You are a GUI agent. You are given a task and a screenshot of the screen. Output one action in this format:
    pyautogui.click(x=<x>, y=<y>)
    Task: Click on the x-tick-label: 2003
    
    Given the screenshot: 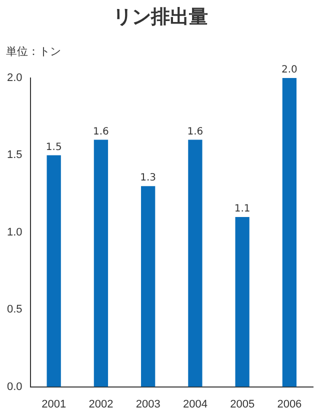 What is the action you would take?
    pyautogui.click(x=148, y=404)
    